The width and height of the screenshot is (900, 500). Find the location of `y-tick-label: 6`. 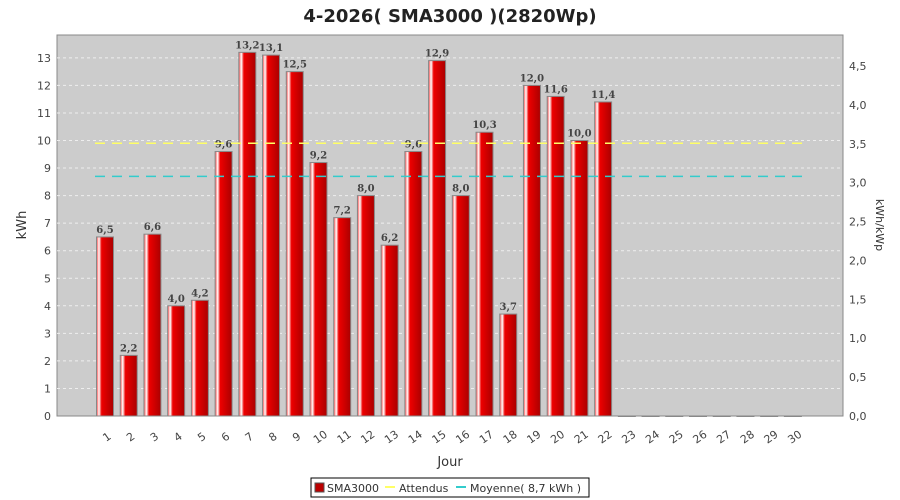

y-tick-label: 6 is located at coordinates (47, 251).